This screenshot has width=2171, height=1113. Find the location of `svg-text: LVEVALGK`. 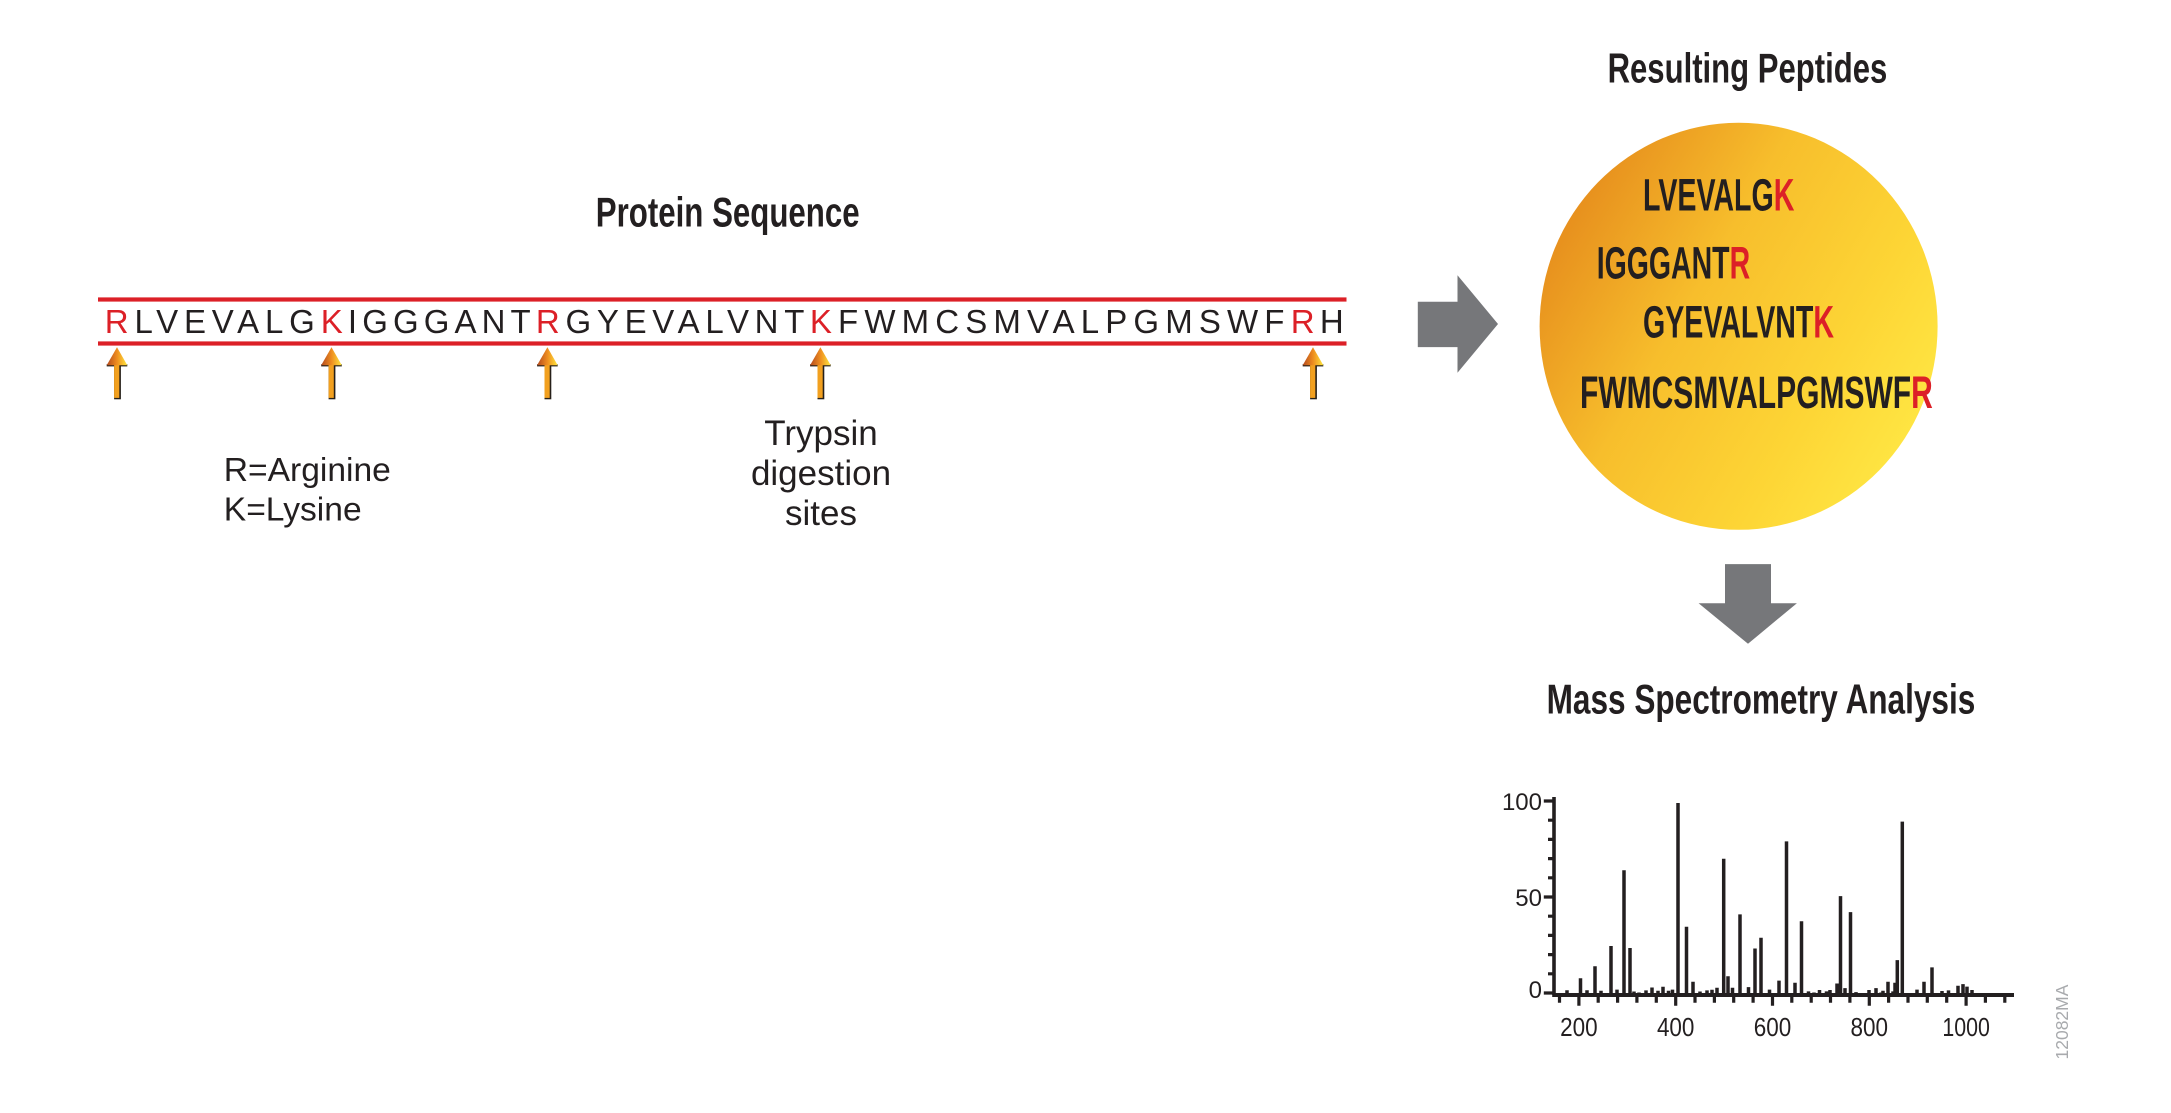

svg-text: LVEVALGK is located at coordinates (1718, 195).